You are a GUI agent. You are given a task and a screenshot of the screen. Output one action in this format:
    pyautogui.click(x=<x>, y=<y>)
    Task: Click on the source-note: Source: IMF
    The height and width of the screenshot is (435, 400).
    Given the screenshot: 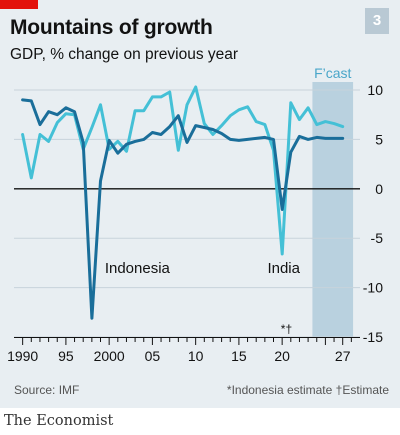 What is the action you would take?
    pyautogui.click(x=47, y=390)
    